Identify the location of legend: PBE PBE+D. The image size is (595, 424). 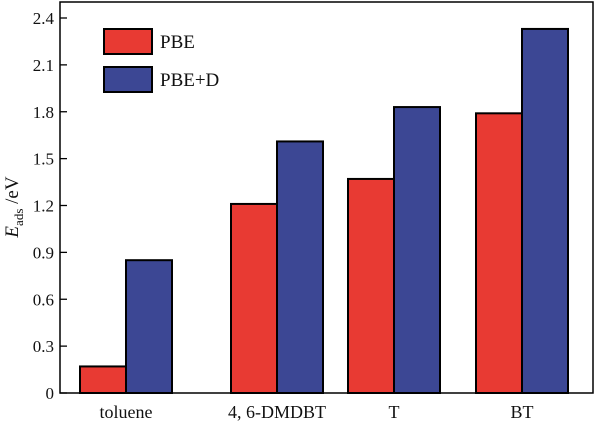
(161, 60).